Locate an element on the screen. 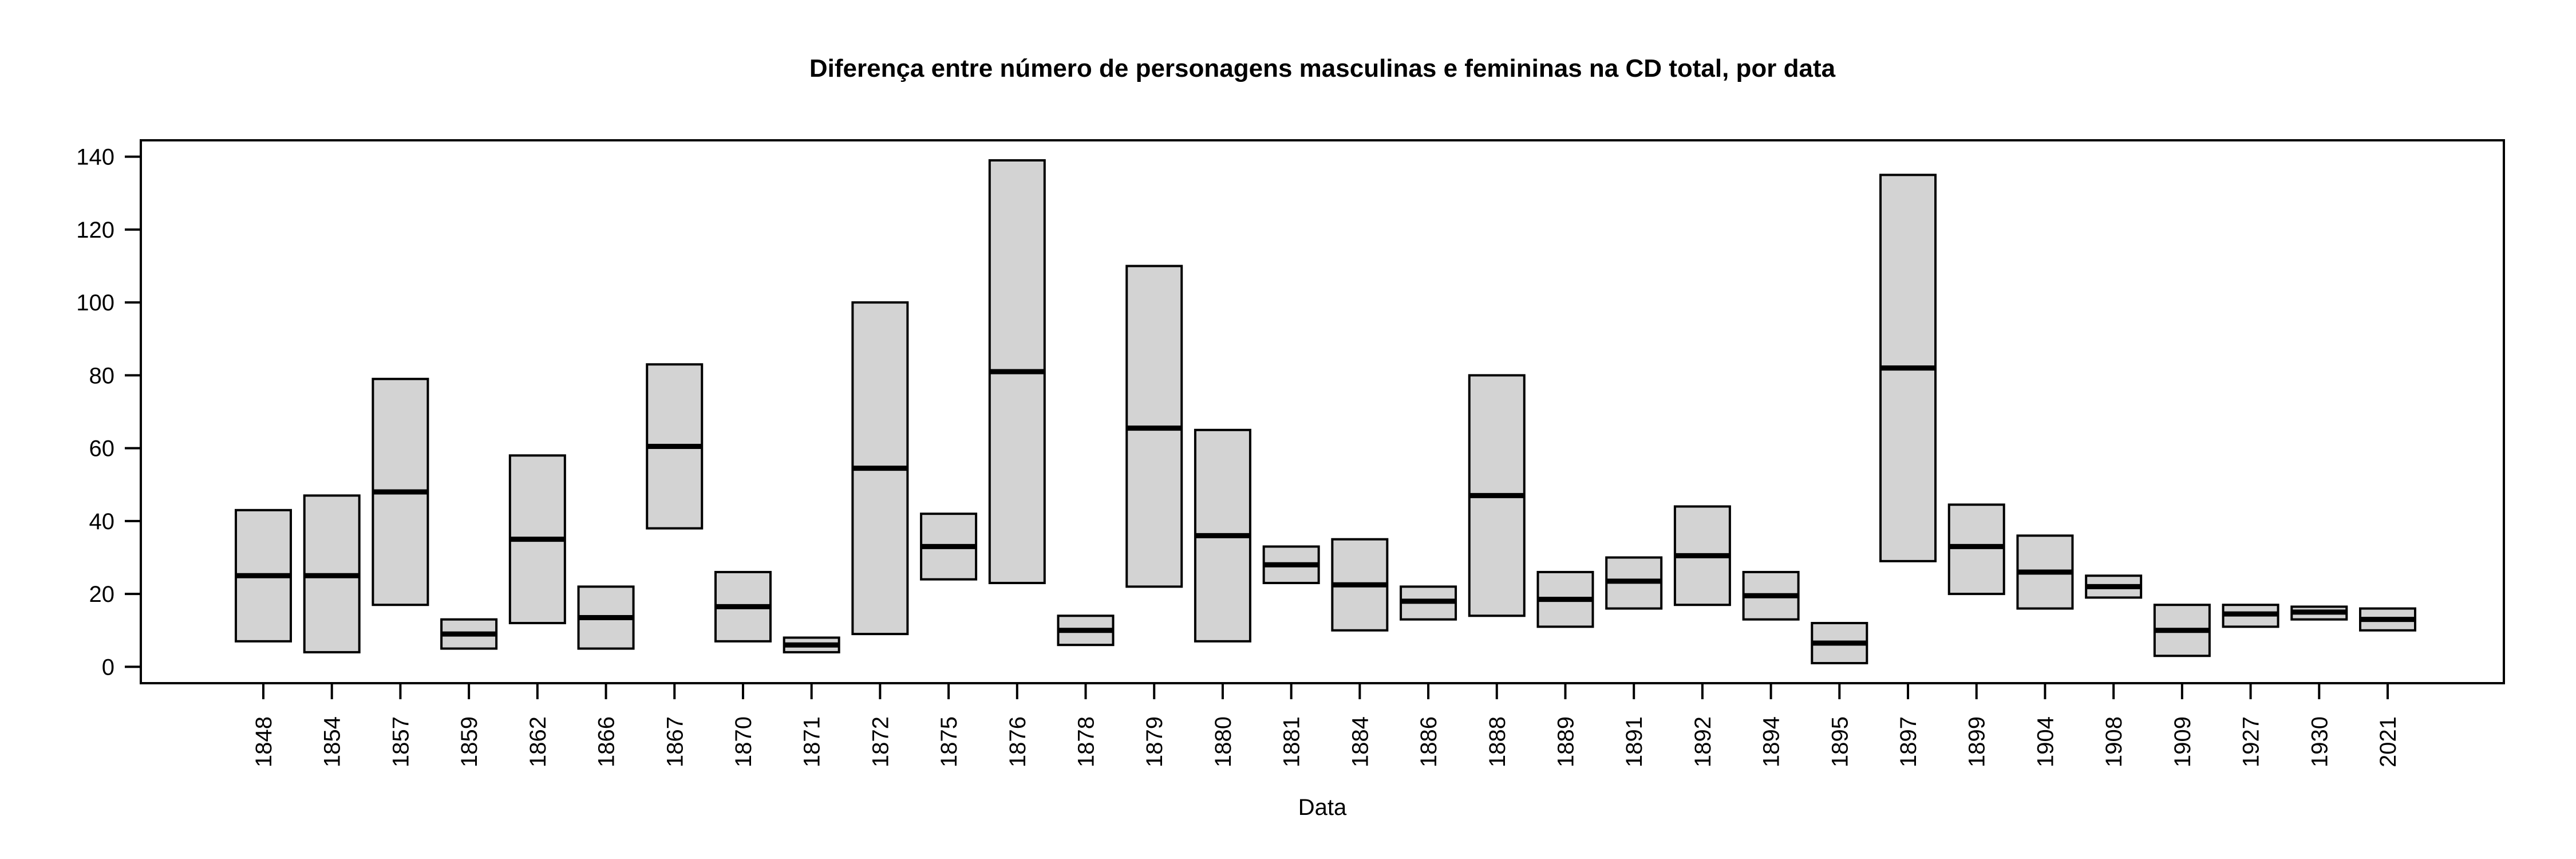 This screenshot has width=2576, height=859. x-tick-label-1854: 1854 is located at coordinates (332, 741).